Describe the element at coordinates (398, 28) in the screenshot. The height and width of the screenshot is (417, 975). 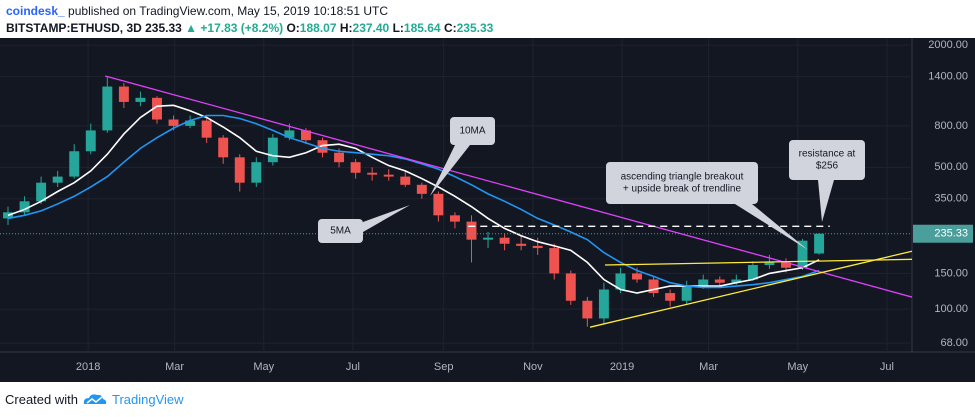
I see `ohlc-key: L:` at that location.